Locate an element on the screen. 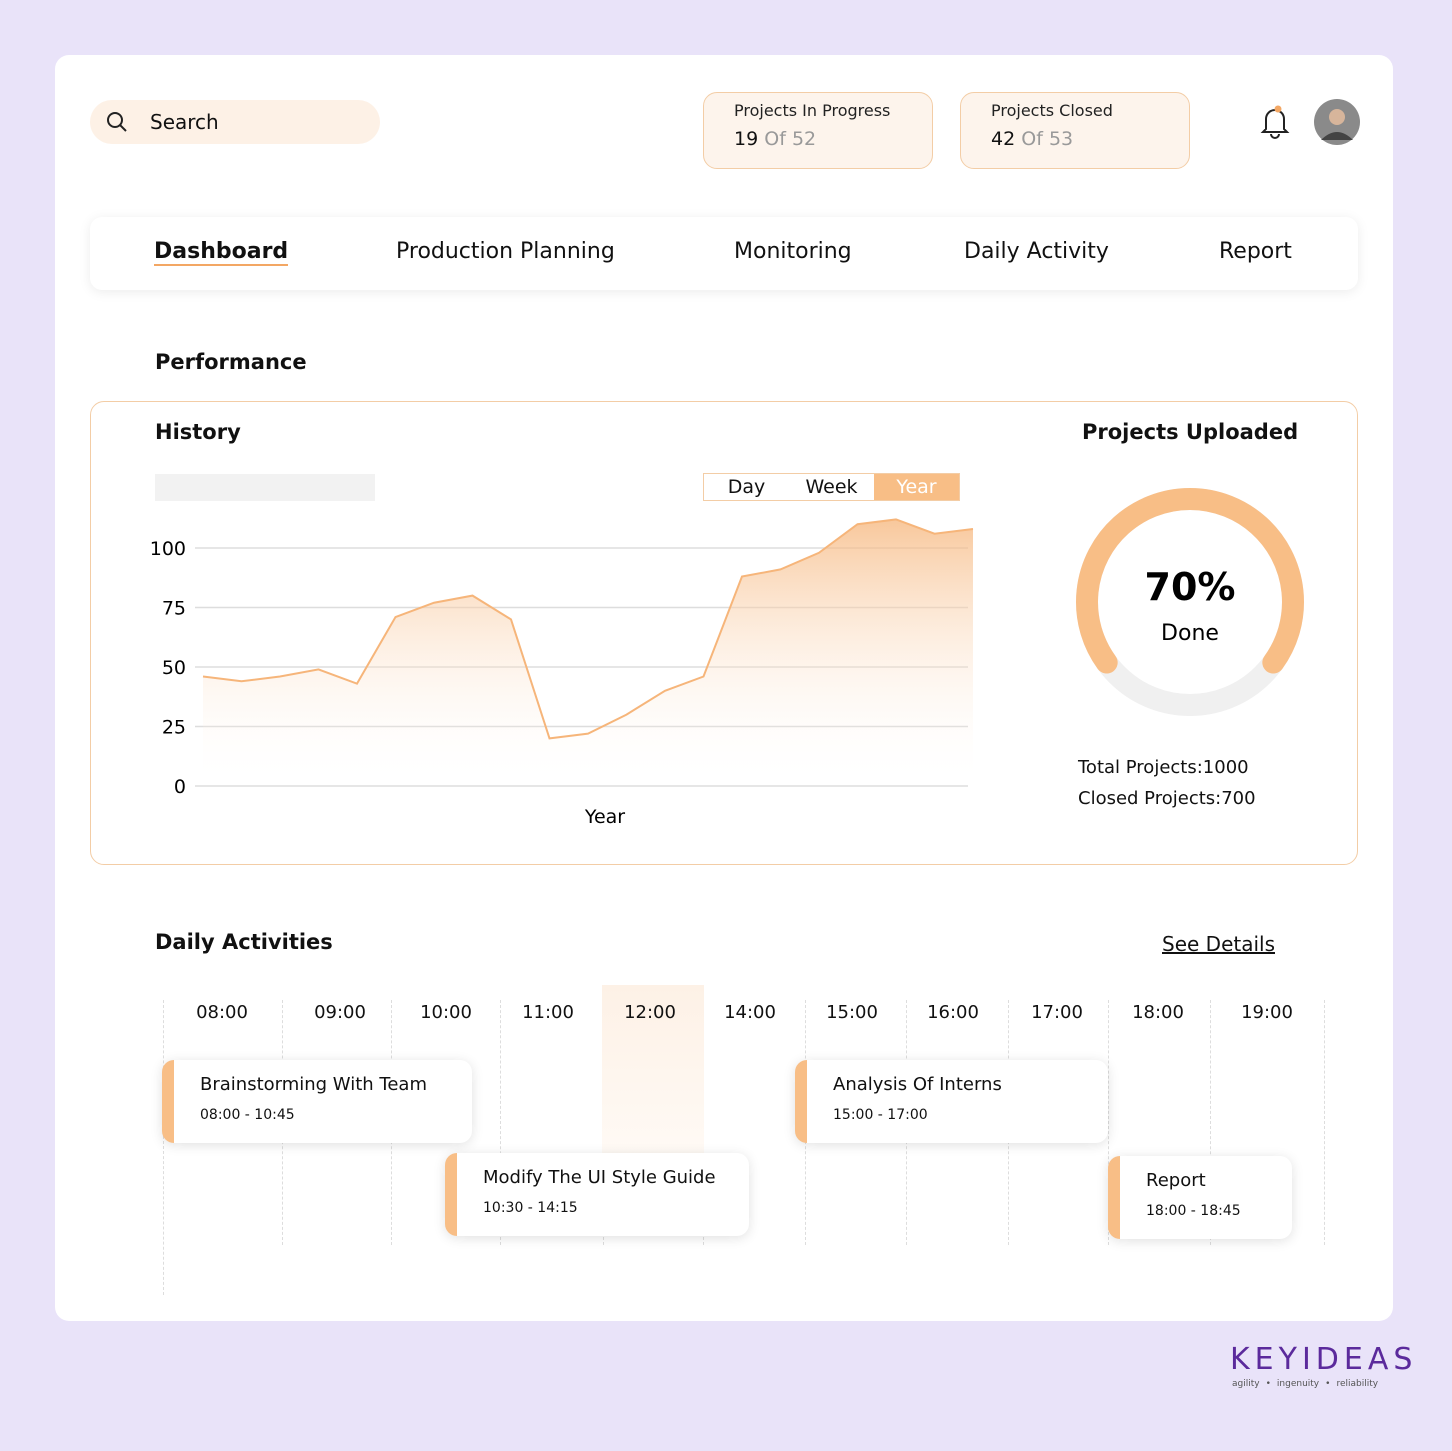 This screenshot has height=1451, width=1452. total-line: Closed Projects:700 is located at coordinates (1167, 798).